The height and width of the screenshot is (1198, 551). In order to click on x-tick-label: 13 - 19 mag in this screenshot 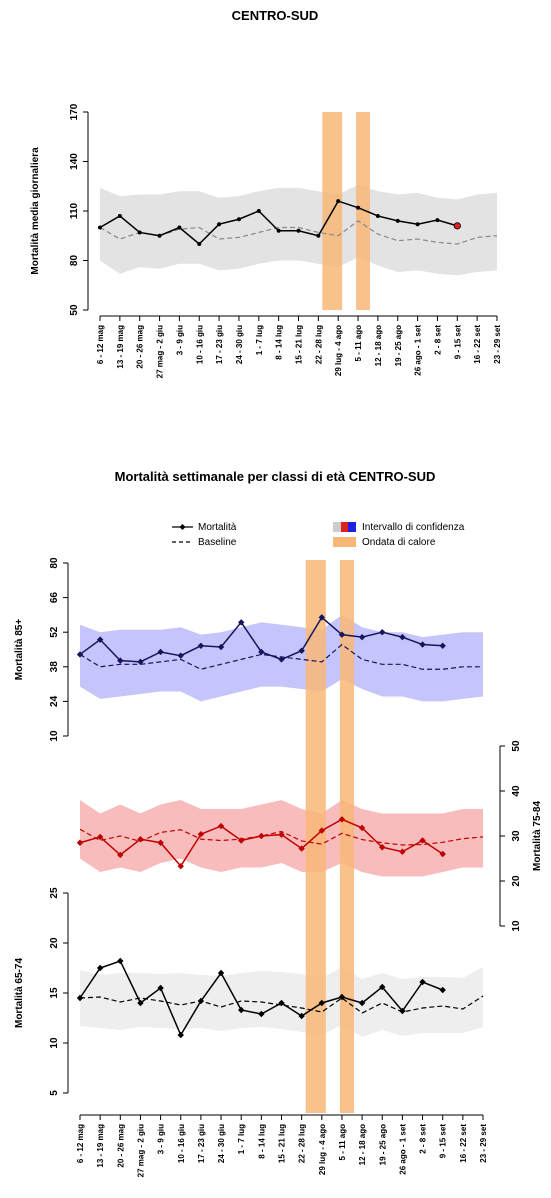, I will do `click(120, 347)`.